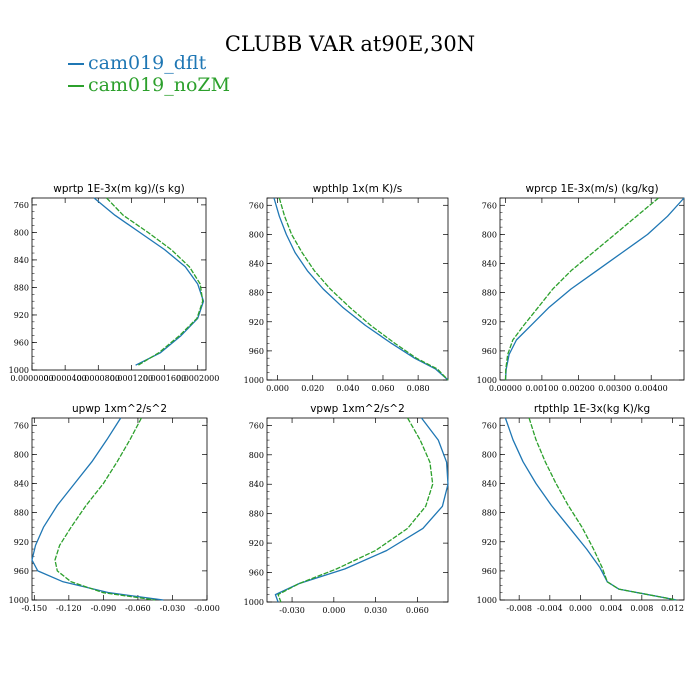 This screenshot has height=700, width=700. Describe the element at coordinates (375, 610) in the screenshot. I see `xtick-label: 0.030` at that location.